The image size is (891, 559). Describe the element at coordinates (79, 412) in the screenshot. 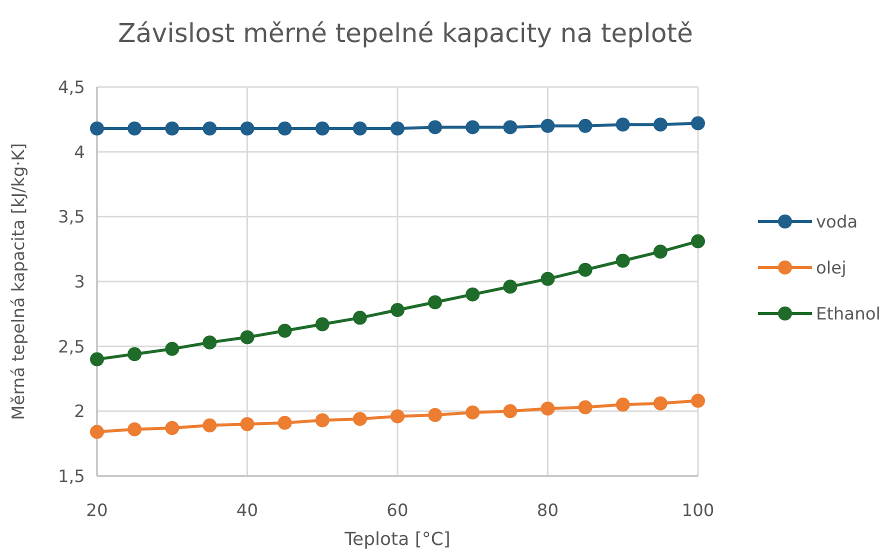

I see `y-tick-label: 2` at that location.